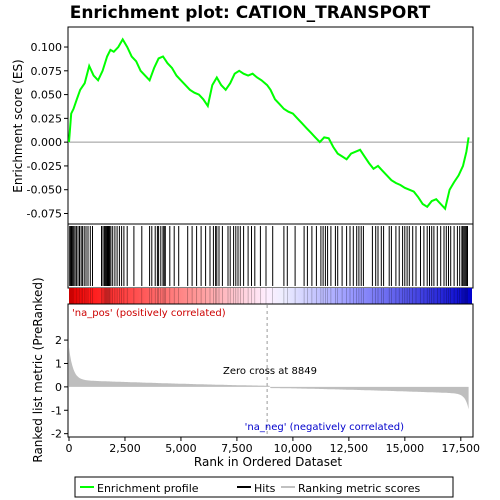 This screenshot has width=500, height=500. I want to click on hit-lines, so click(268, 256).